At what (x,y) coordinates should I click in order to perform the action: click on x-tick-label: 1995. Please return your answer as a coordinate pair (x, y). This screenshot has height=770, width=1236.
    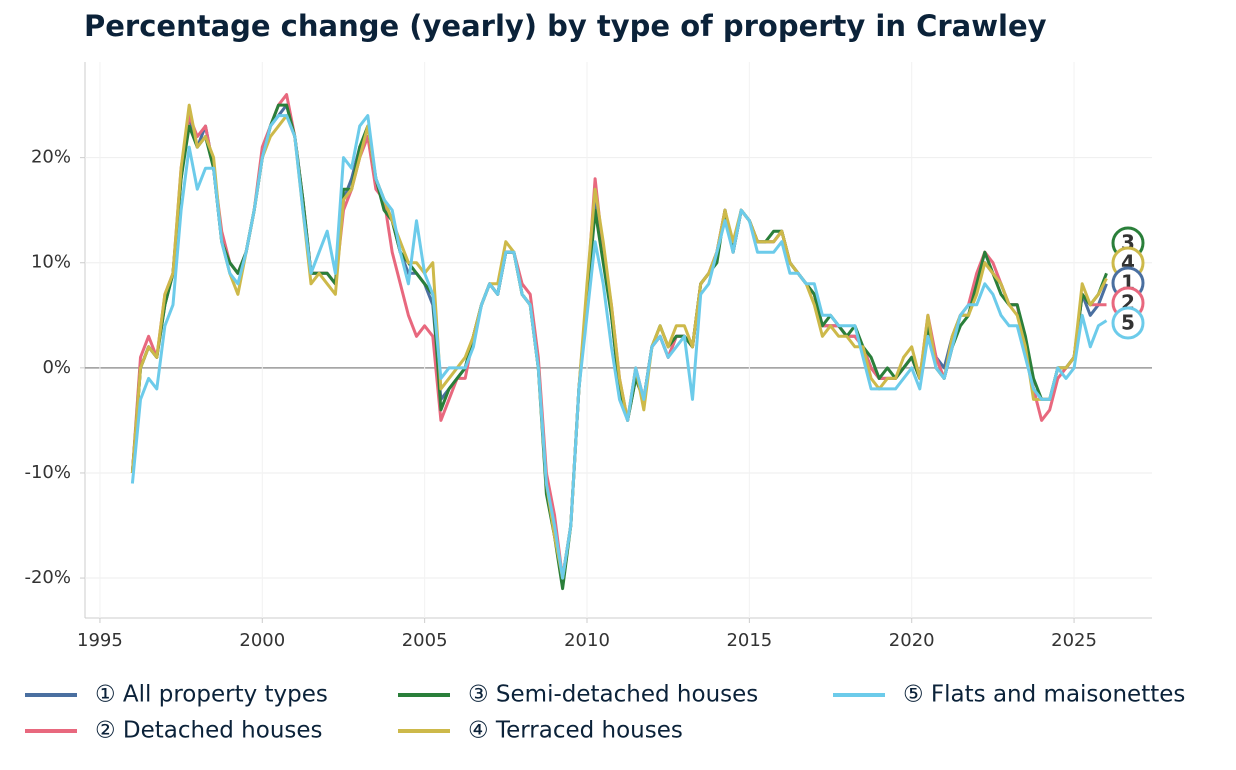
    Looking at the image, I should click on (100, 640).